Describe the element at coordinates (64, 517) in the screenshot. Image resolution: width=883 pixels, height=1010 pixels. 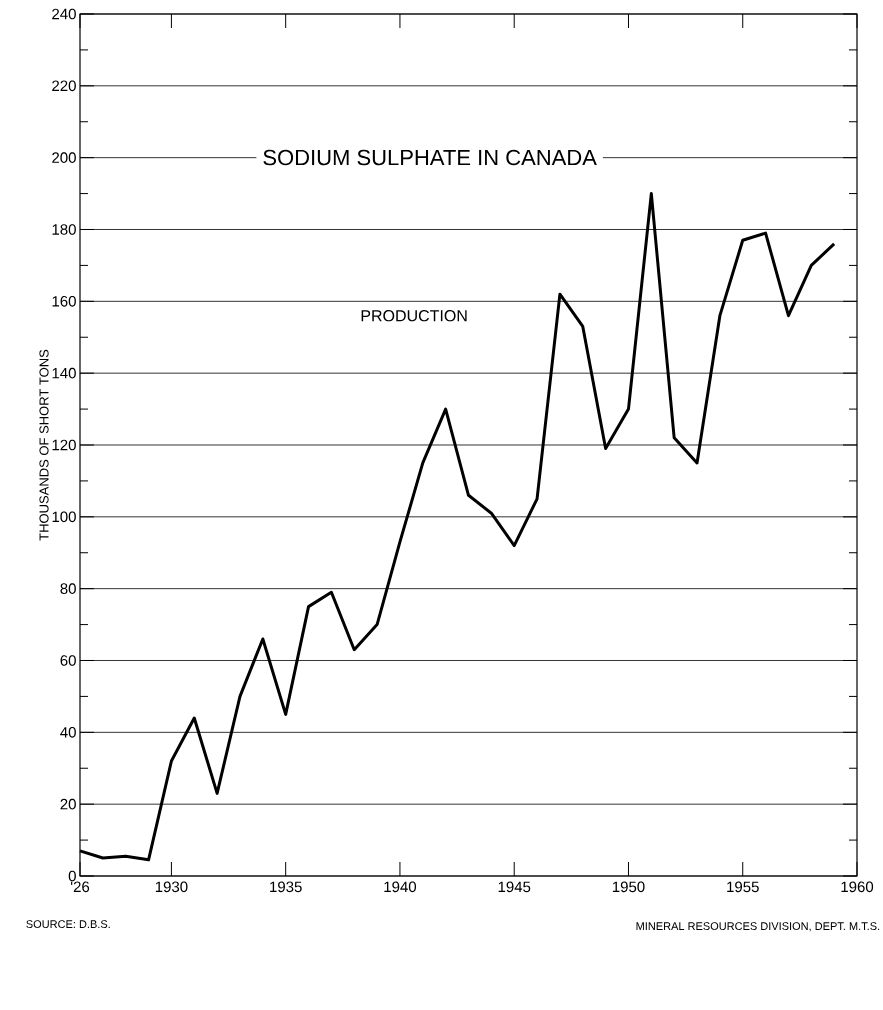
I see `y-tick-label: 100` at that location.